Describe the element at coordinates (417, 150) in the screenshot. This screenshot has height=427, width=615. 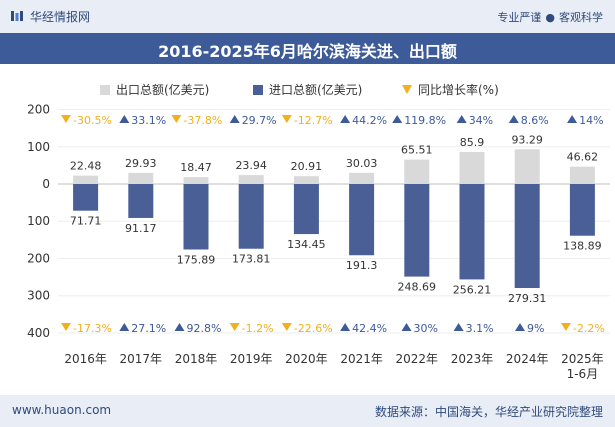
I see `data-label-export: 65.51` at that location.